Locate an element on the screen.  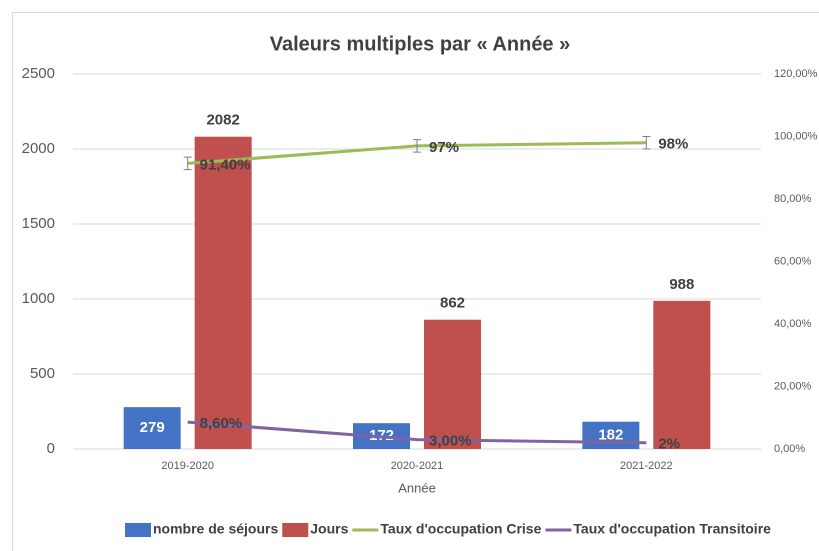
y-tick-label: 0 is located at coordinates (51, 448).